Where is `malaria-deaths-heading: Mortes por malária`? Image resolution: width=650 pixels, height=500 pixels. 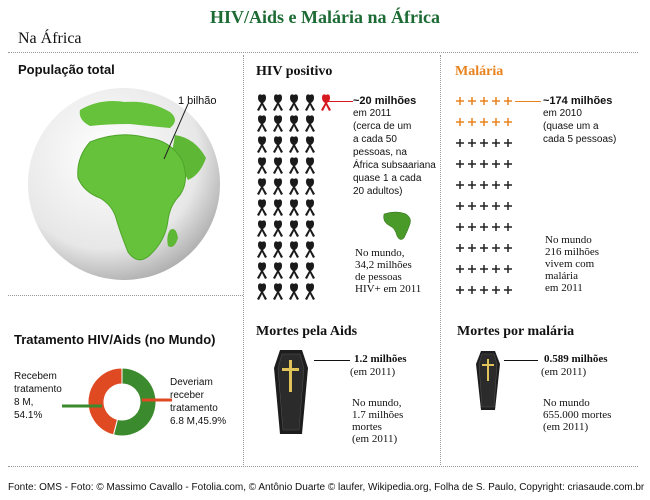 malaria-deaths-heading: Mortes por malária is located at coordinates (516, 331).